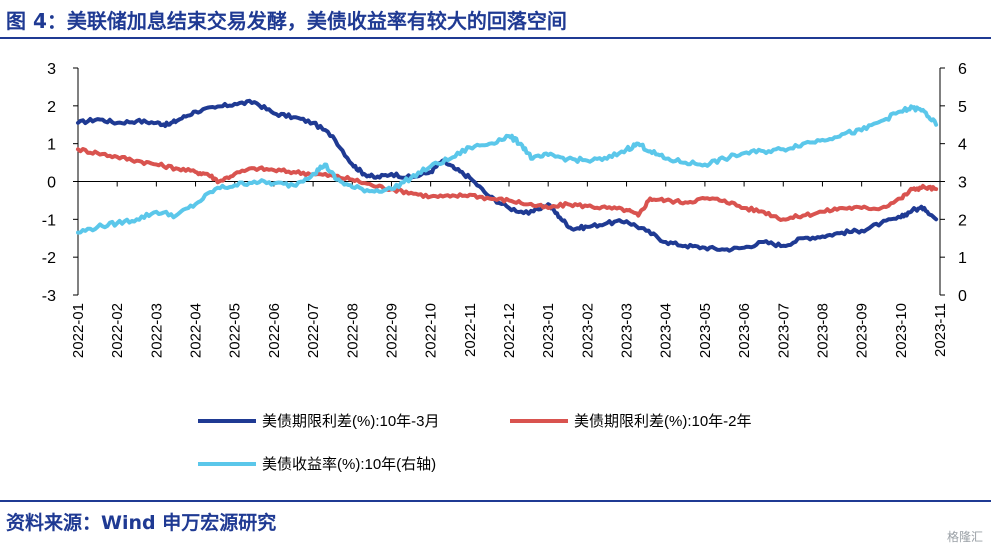 This screenshot has height=551, width=991. What do you see at coordinates (627, 330) in the screenshot?
I see `x-tick-label: 2023-03` at bounding box center [627, 330].